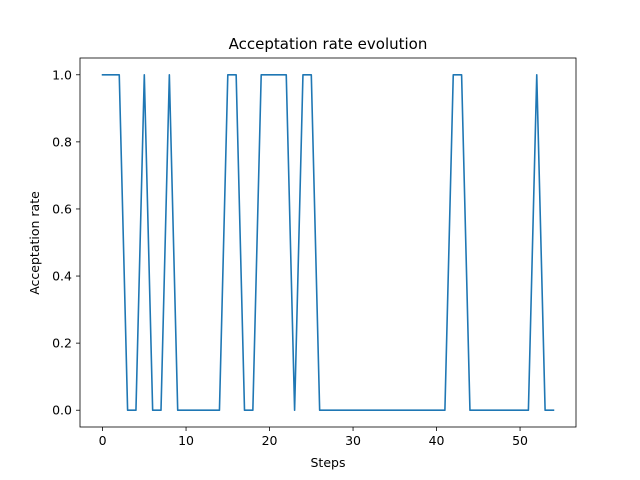  I want to click on y-tick-label: 1.0, so click(62, 74).